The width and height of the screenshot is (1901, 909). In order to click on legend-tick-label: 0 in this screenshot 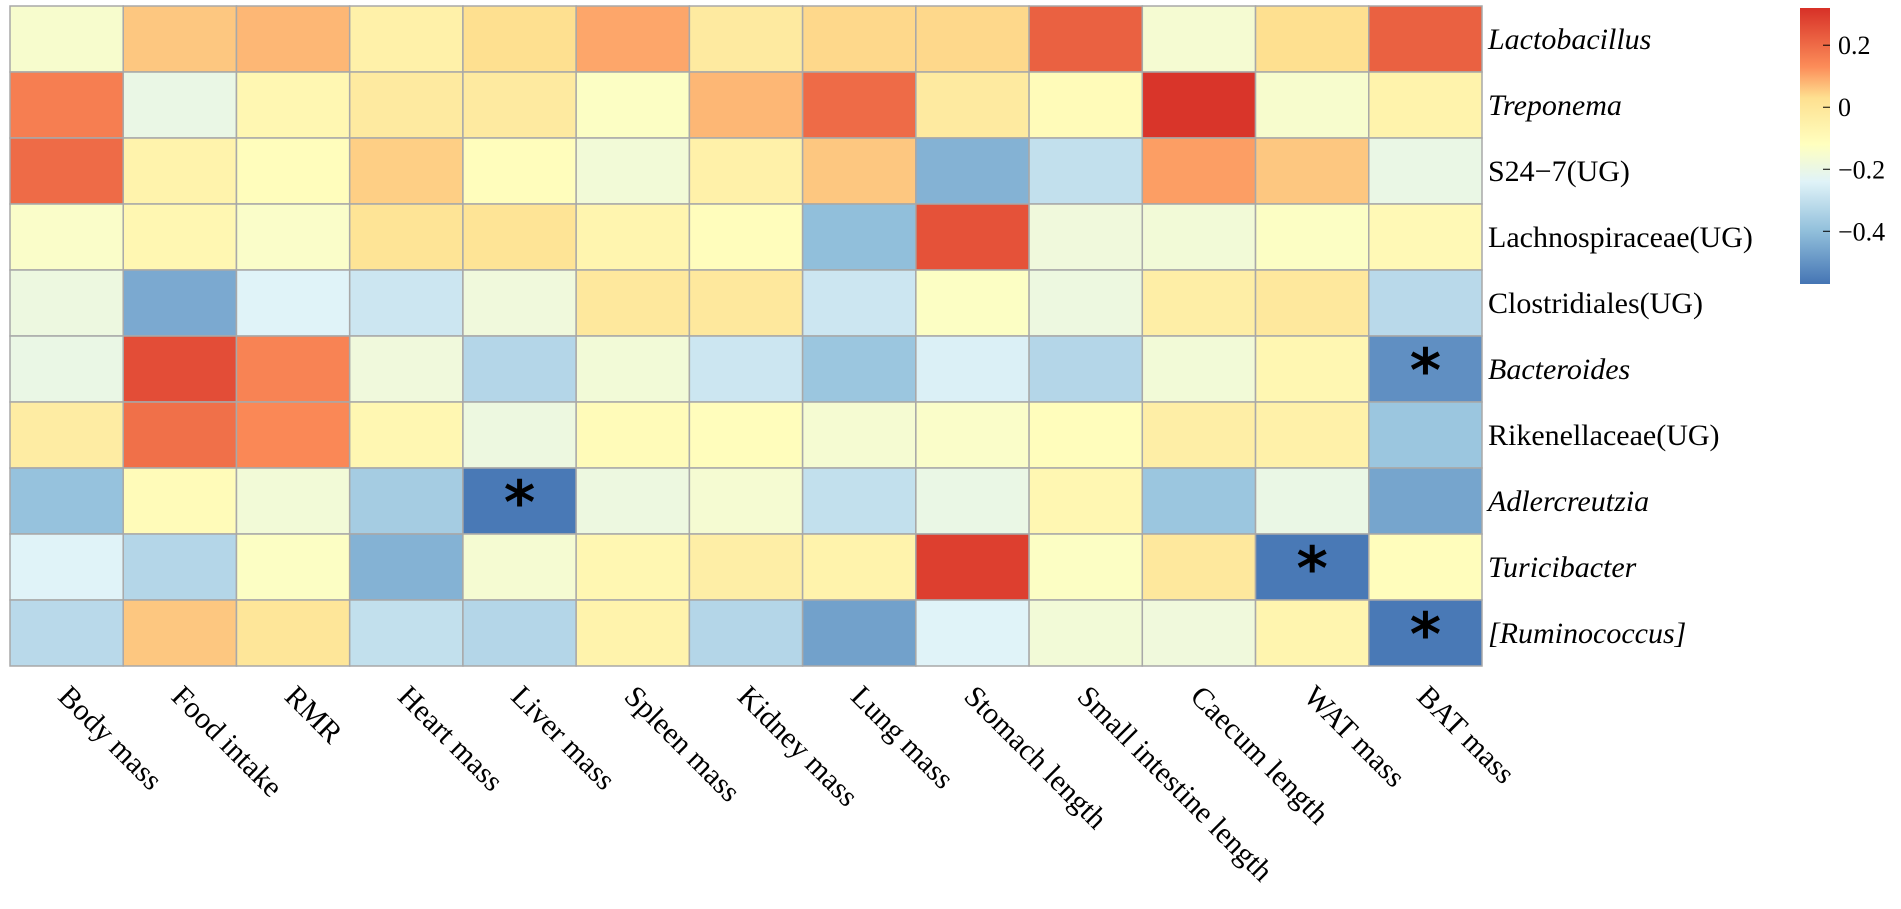, I will do `click(1844, 107)`.